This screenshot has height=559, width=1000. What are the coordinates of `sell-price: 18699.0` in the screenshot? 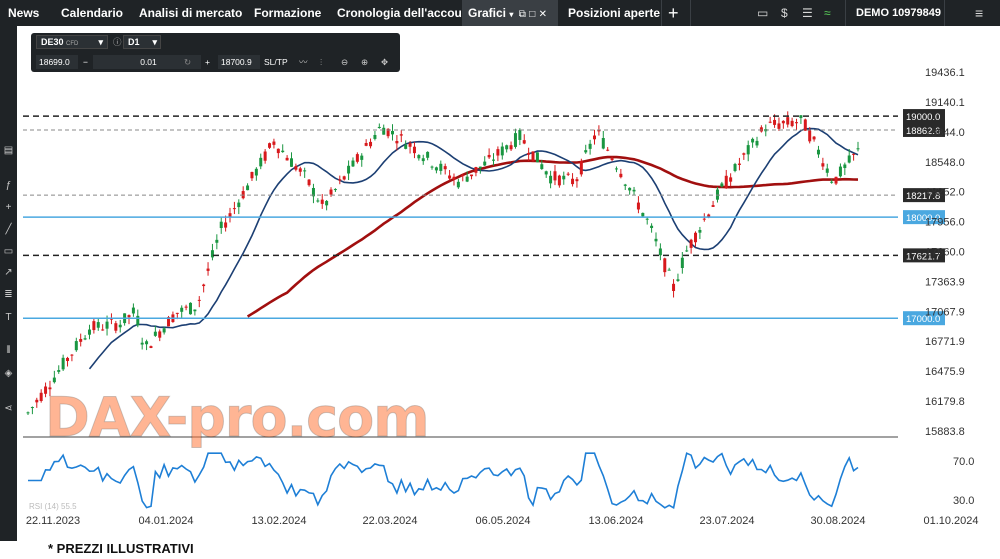 It's located at (57, 62).